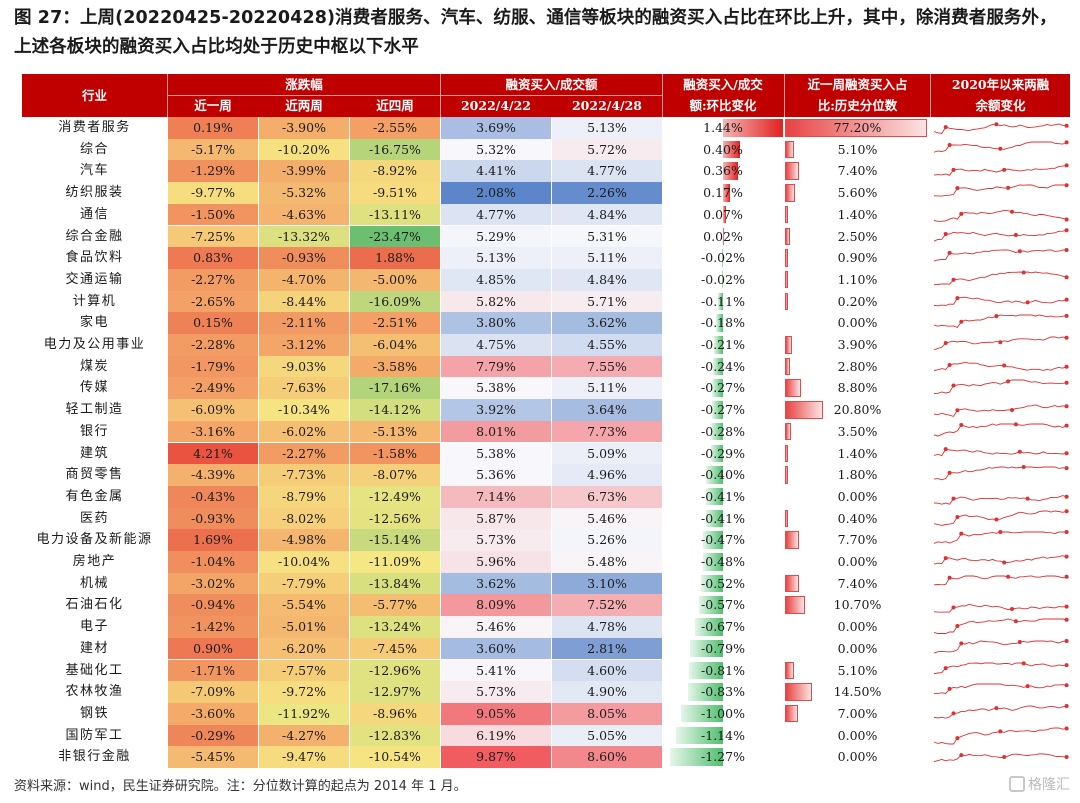 The width and height of the screenshot is (1080, 803). I want to click on ratio-change-value: -1.27%, so click(723, 757).